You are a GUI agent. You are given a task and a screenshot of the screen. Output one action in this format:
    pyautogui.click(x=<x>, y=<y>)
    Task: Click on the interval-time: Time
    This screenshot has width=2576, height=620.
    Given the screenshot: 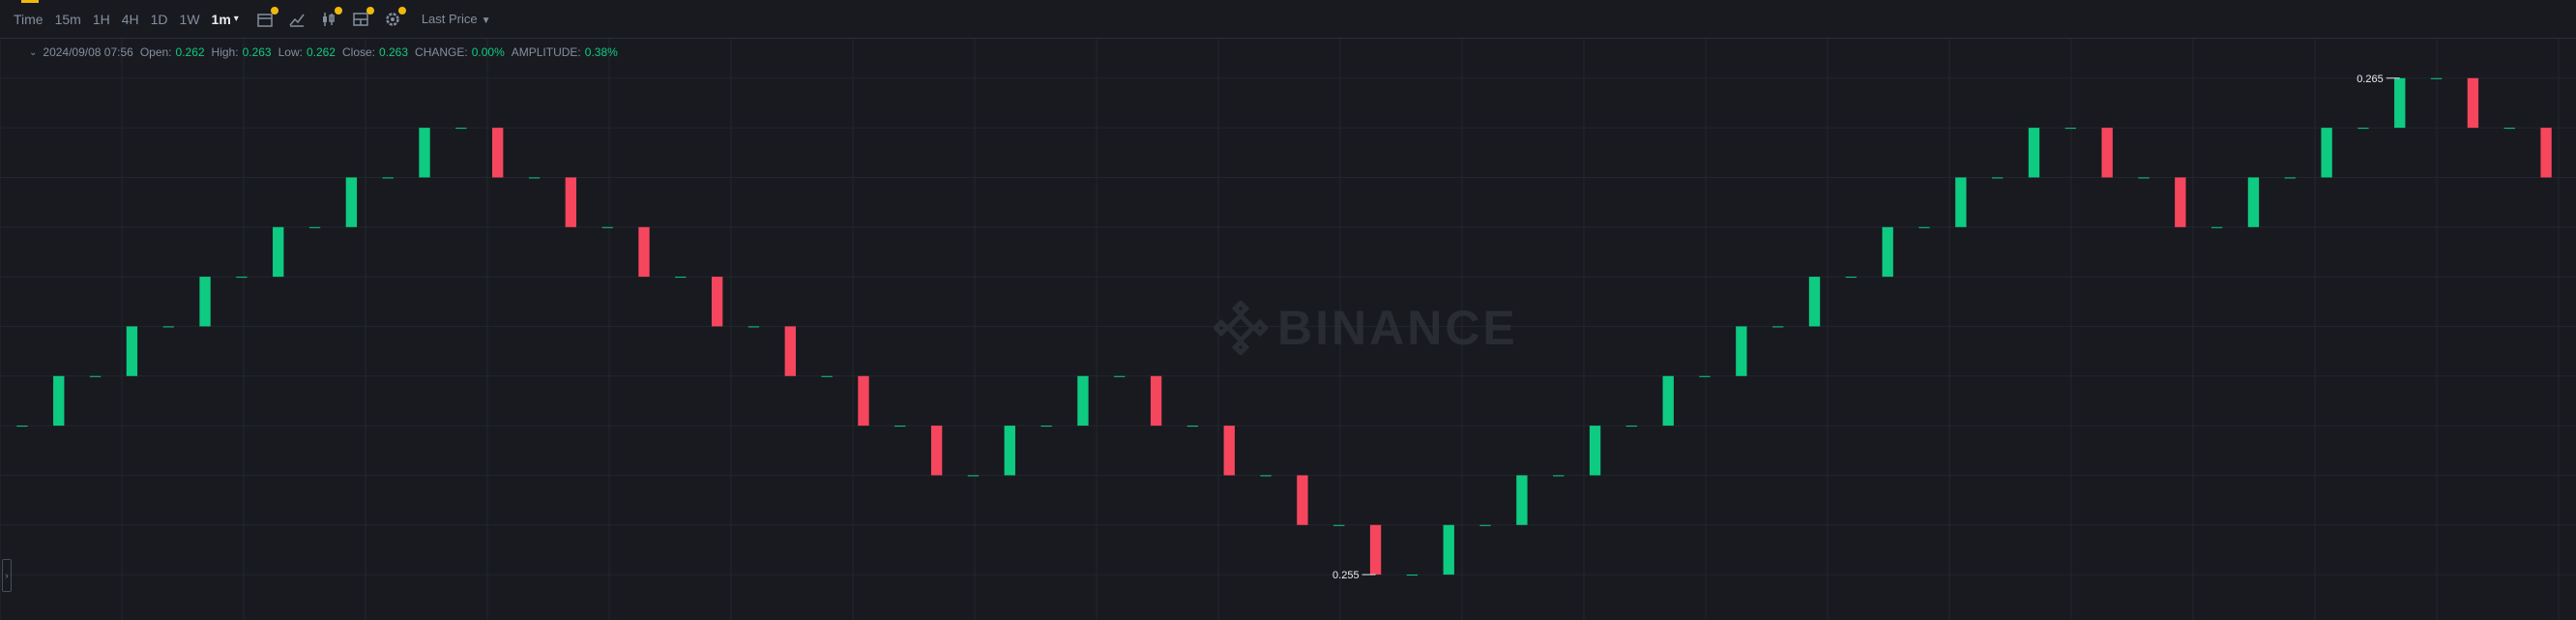 What is the action you would take?
    pyautogui.click(x=29, y=19)
    